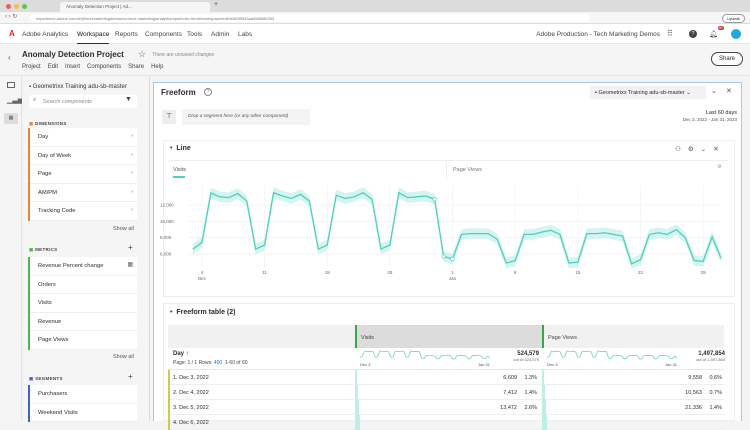 Image resolution: width=750 pixels, height=430 pixels. I want to click on filter-icon: ▼, so click(128, 99).